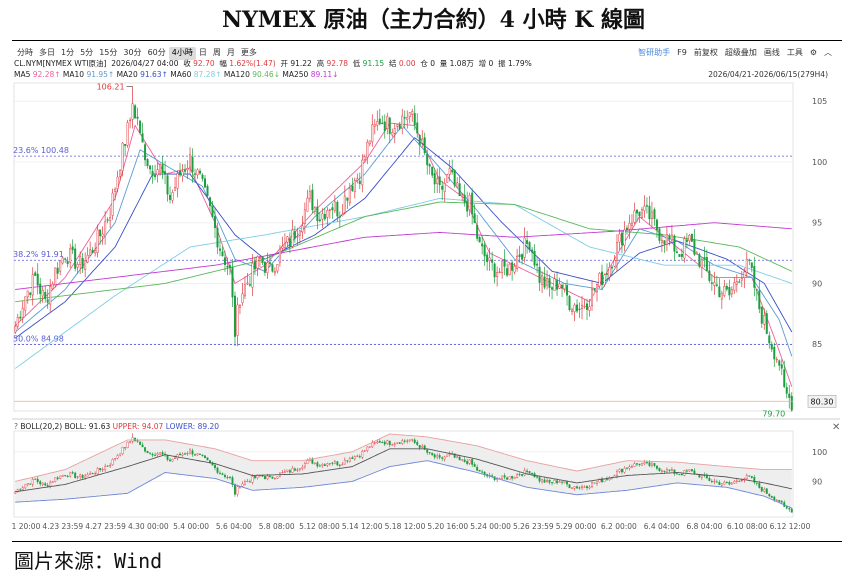 The width and height of the screenshot is (867, 586). Describe the element at coordinates (836, 427) in the screenshot. I see `close-icon: ✕` at that location.